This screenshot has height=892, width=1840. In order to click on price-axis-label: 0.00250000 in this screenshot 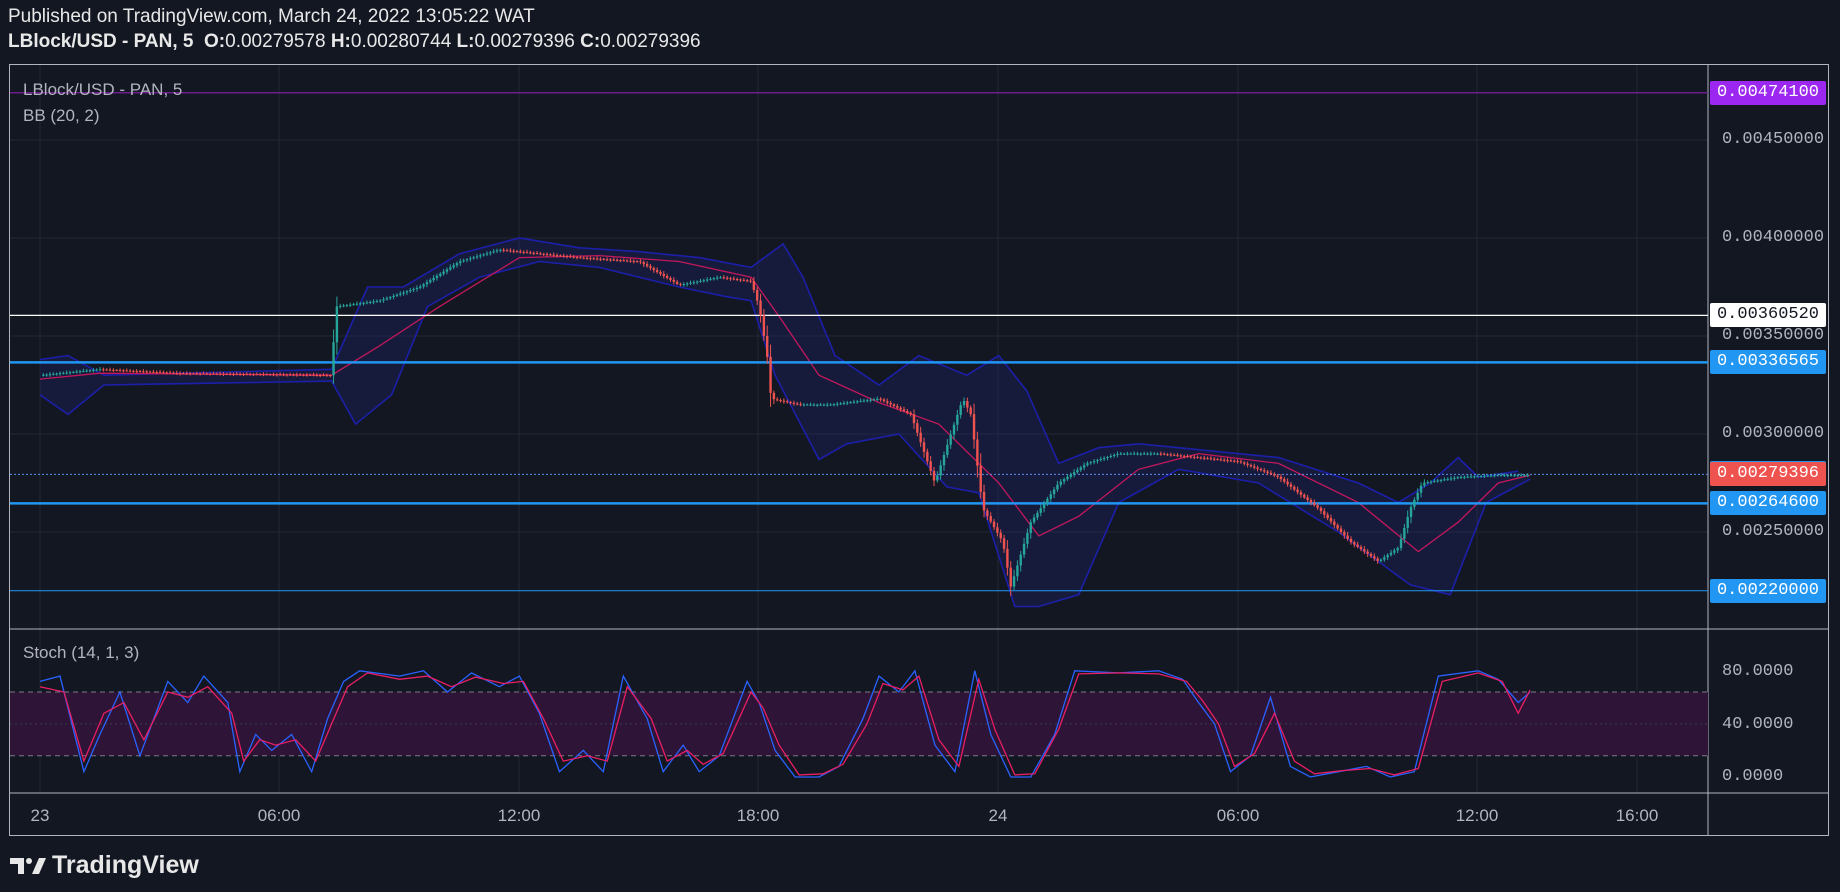, I will do `click(1773, 531)`.